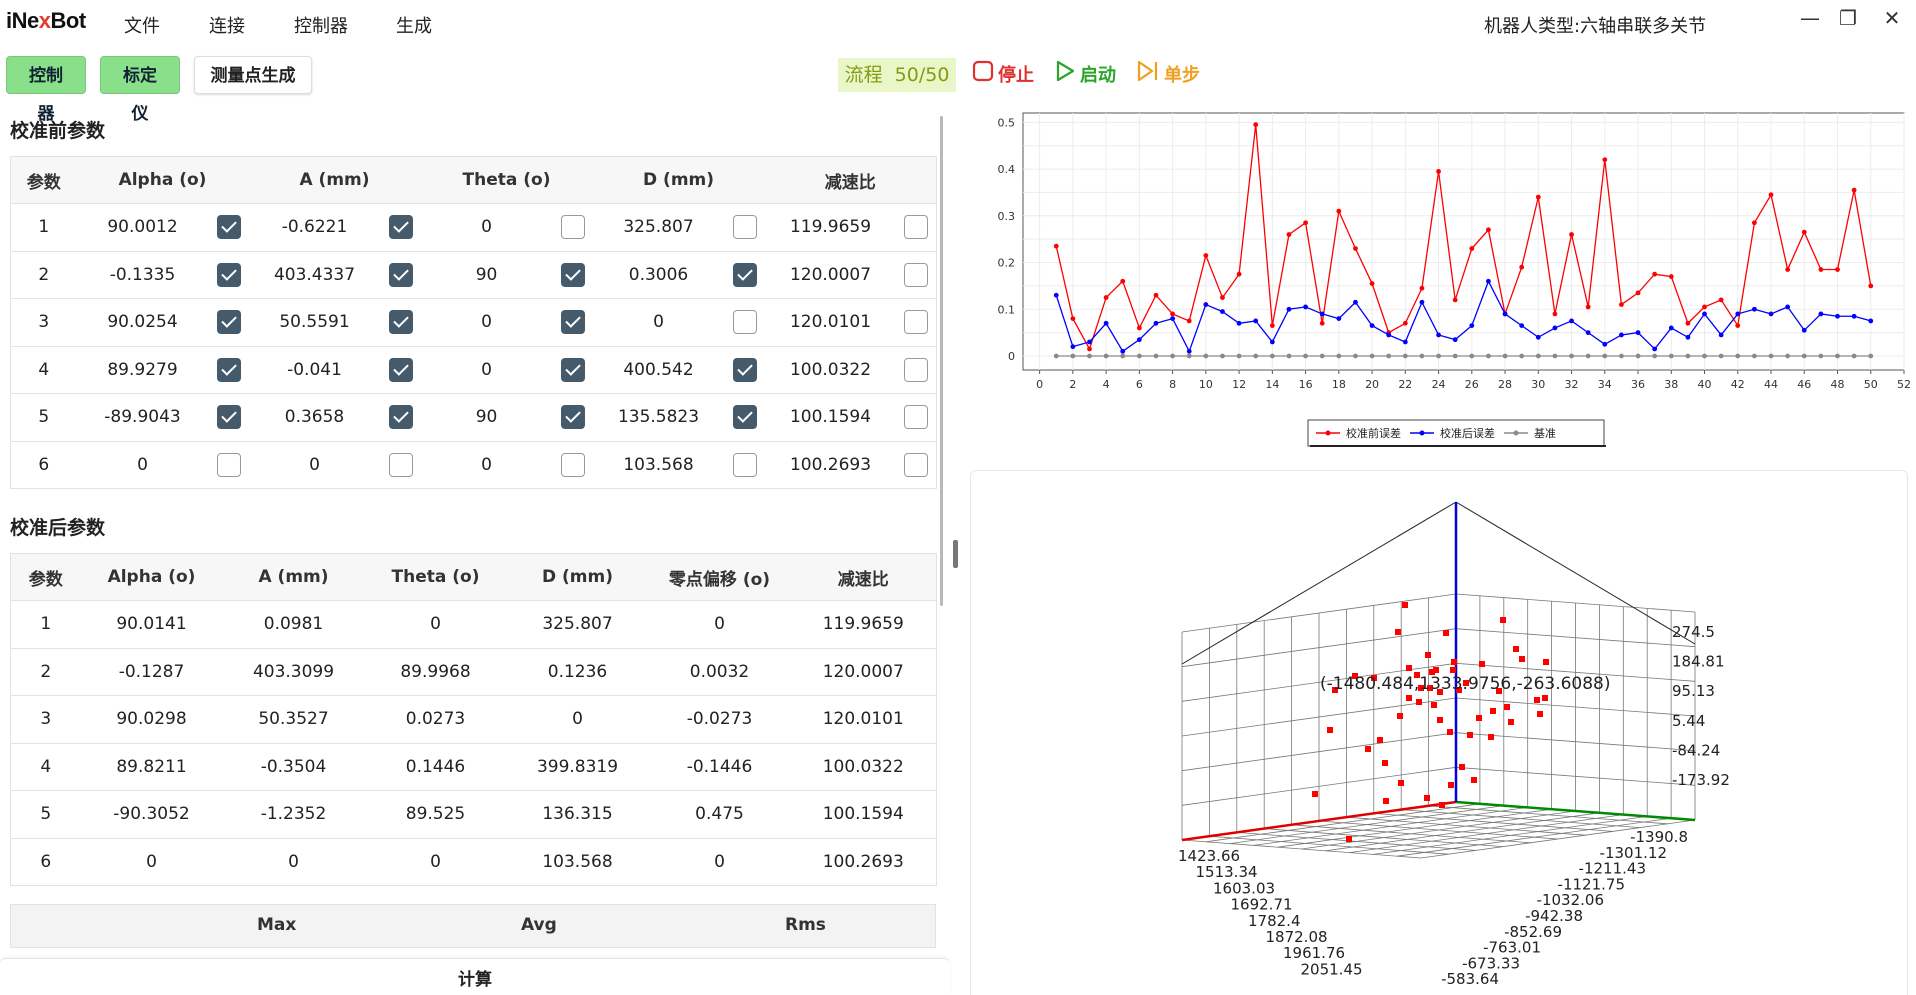 Image resolution: width=1916 pixels, height=995 pixels. Describe the element at coordinates (314, 417) in the screenshot. I see `table-cell: 0.3658` at that location.